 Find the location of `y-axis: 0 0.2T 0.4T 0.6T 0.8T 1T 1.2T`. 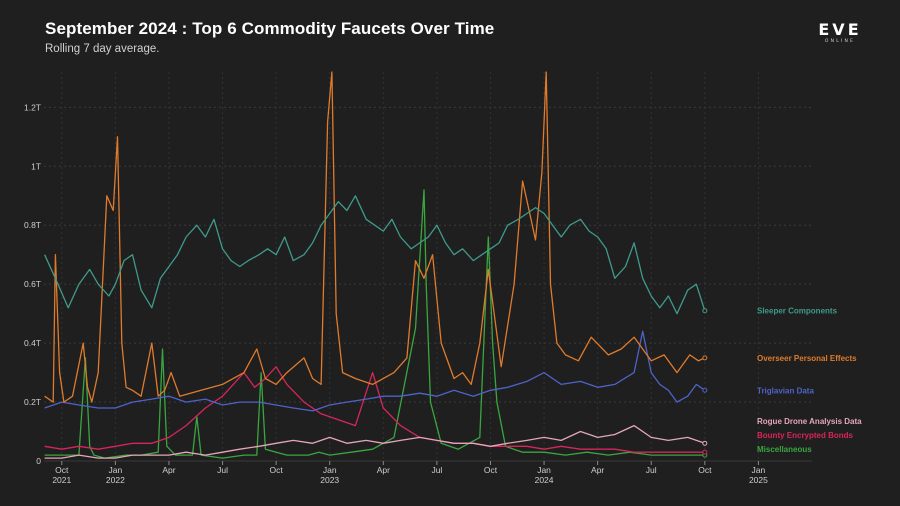

y-axis: 0 0.2T 0.4T 0.6T 0.8T 1T 1.2T is located at coordinates (32, 284).